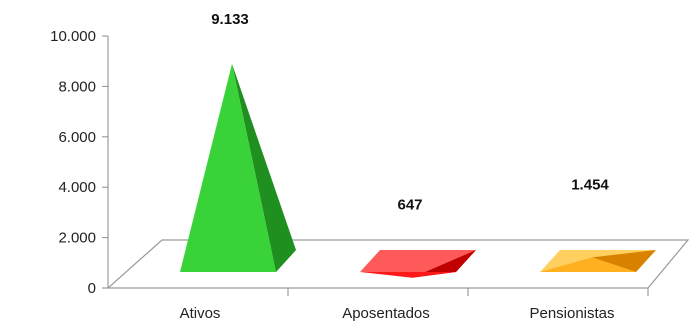 This screenshot has width=689, height=330. I want to click on y-tick-label: 2.000, so click(77, 238).